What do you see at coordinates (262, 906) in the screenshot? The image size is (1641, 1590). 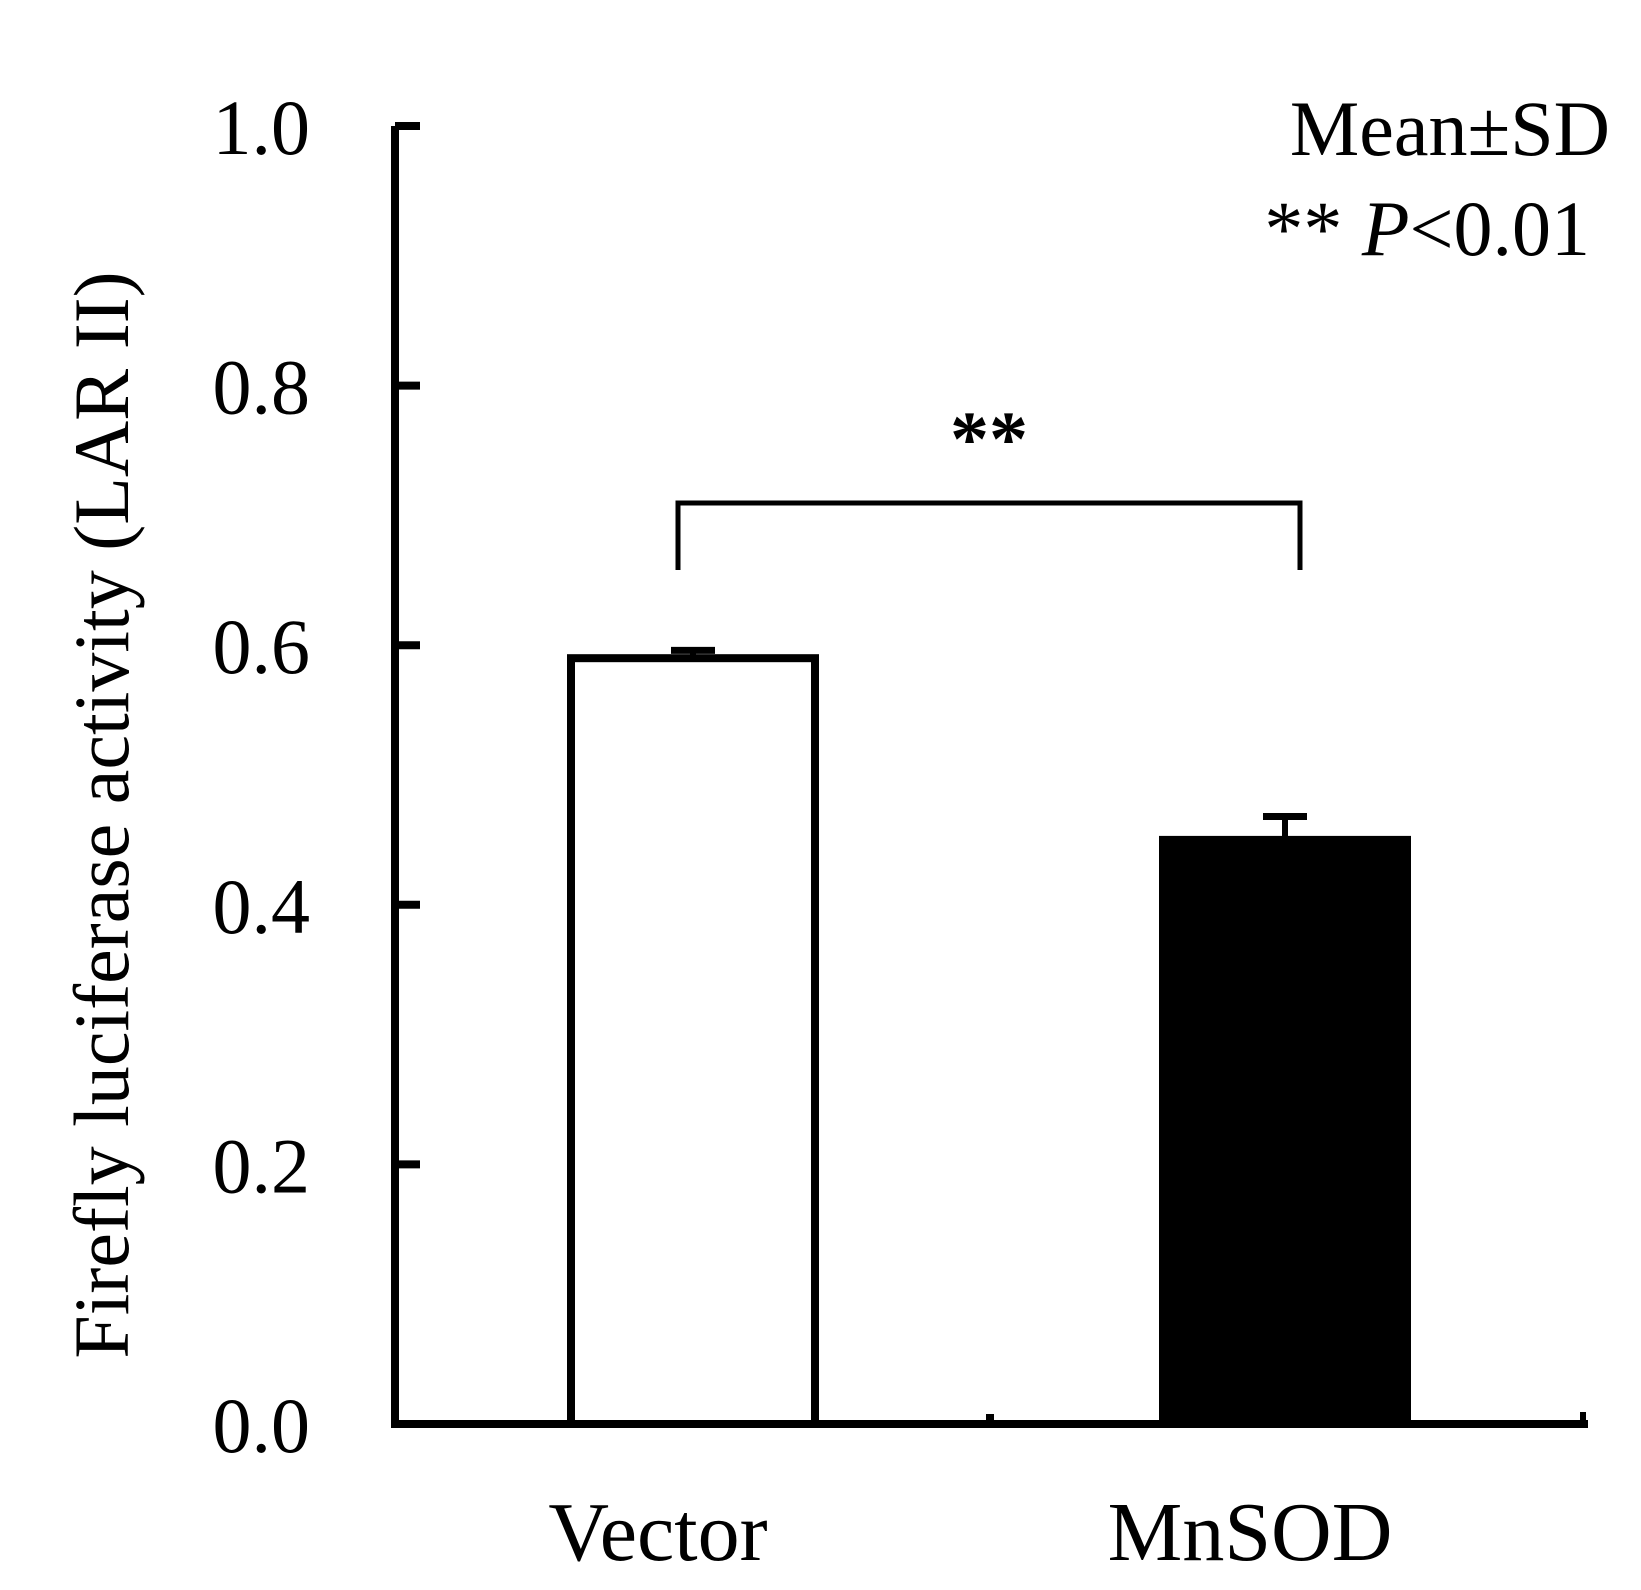 I see `y-tick-label: 0.4` at bounding box center [262, 906].